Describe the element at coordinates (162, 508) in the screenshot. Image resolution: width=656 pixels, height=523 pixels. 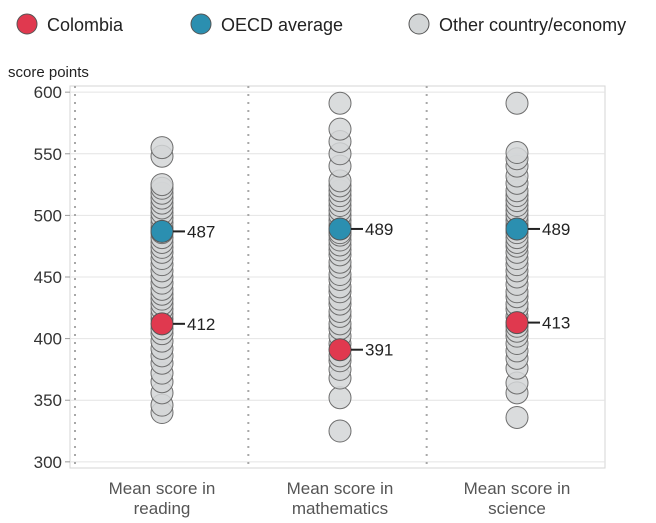
I see `x-category-label-0-1: reading` at that location.